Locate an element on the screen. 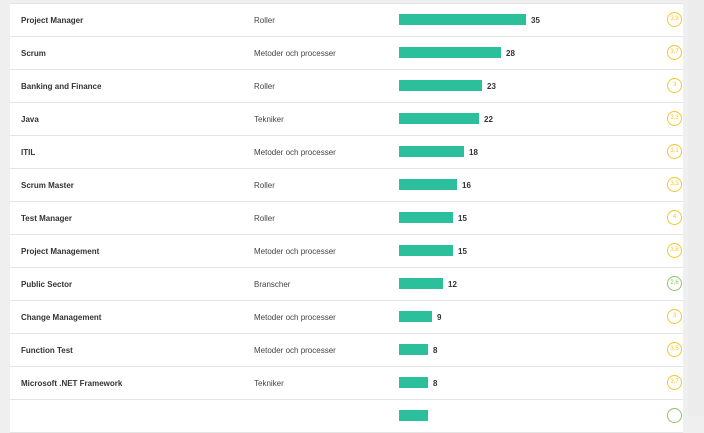  skill-name: Java is located at coordinates (30, 119).